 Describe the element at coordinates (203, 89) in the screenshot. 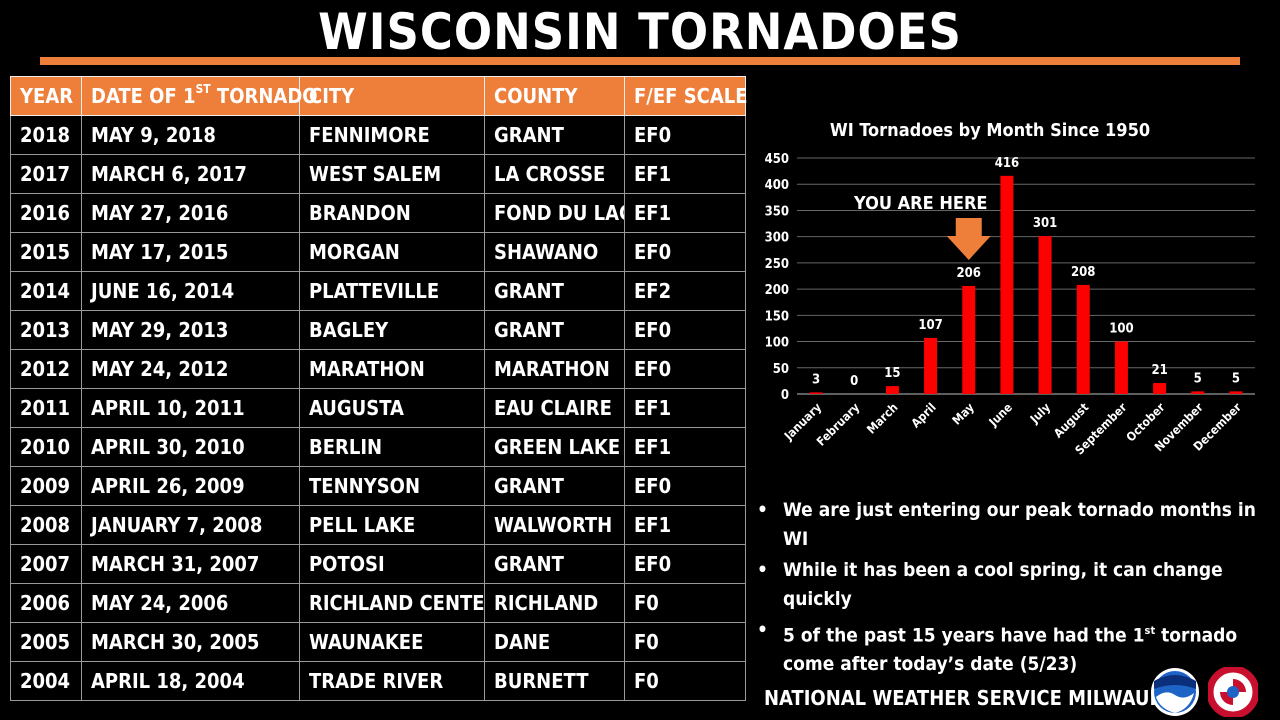

I see `col-date-header-sup: ST` at that location.